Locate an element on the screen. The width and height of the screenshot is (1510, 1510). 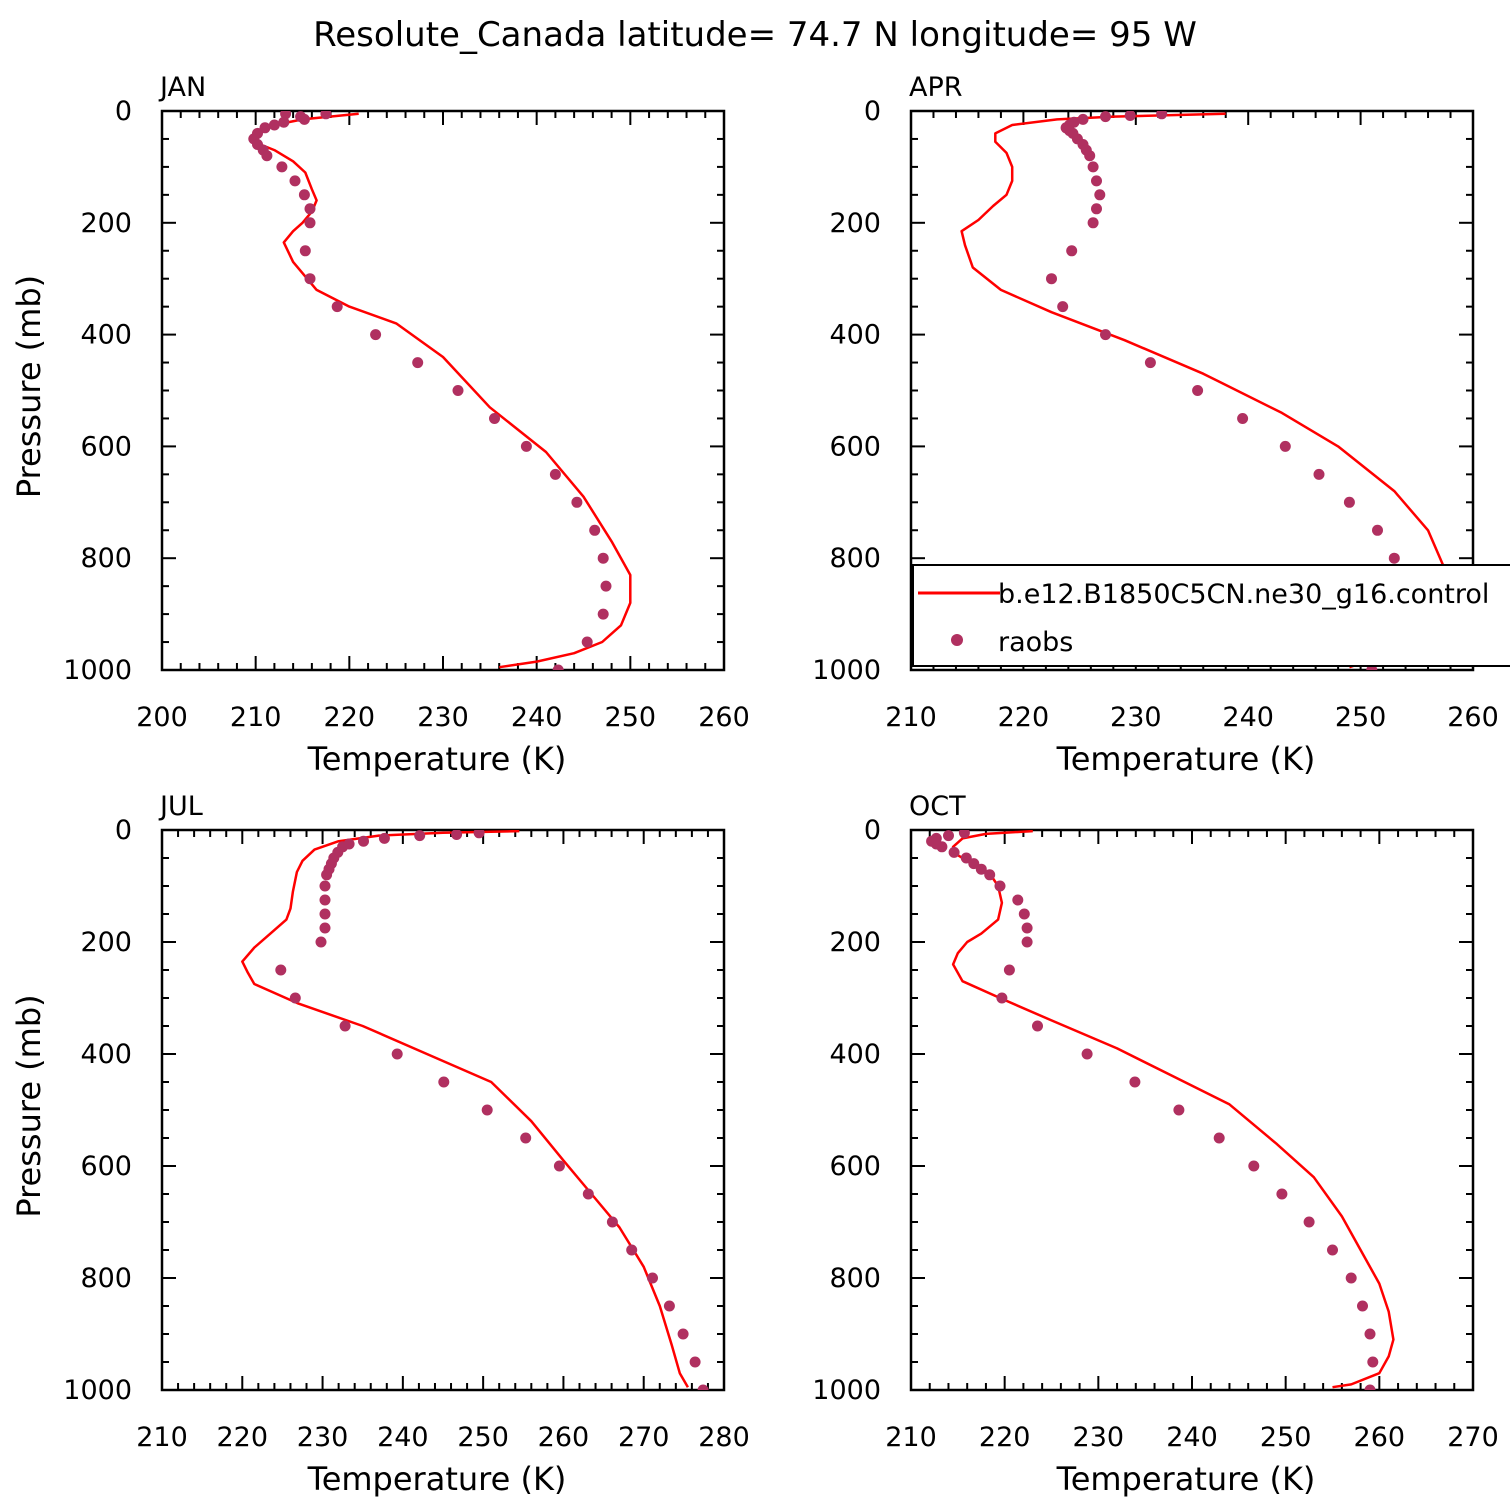
y-tick-label: 400 is located at coordinates (106, 1054).